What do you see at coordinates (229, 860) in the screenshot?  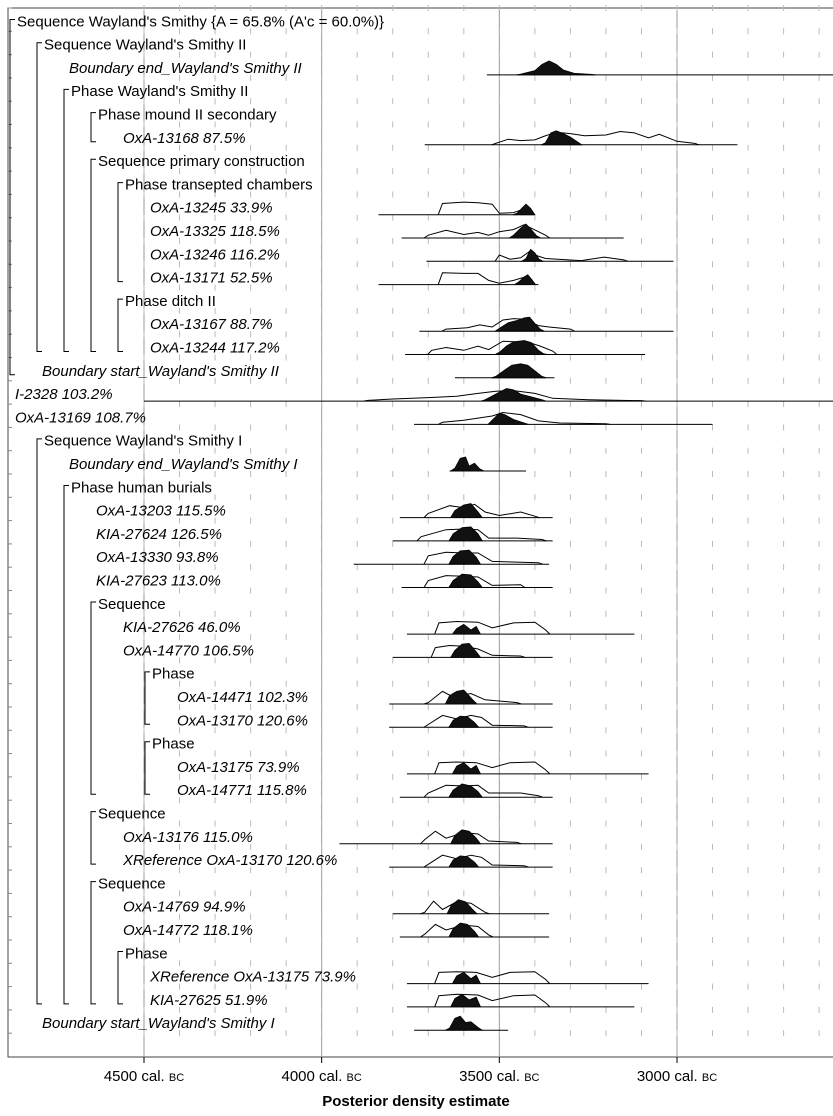 I see `row-label: XReference OxA-13170 120.6%` at bounding box center [229, 860].